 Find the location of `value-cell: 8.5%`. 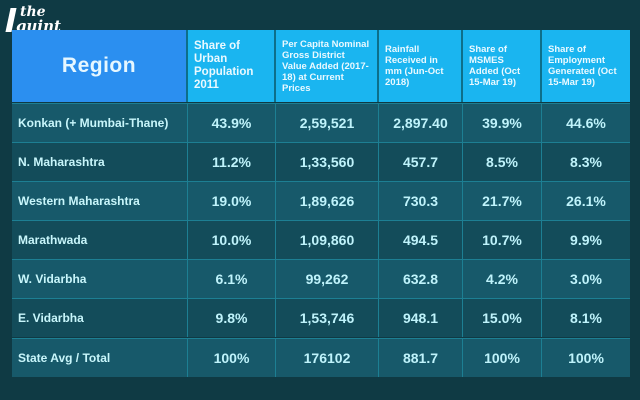

value-cell: 8.5% is located at coordinates (502, 161).